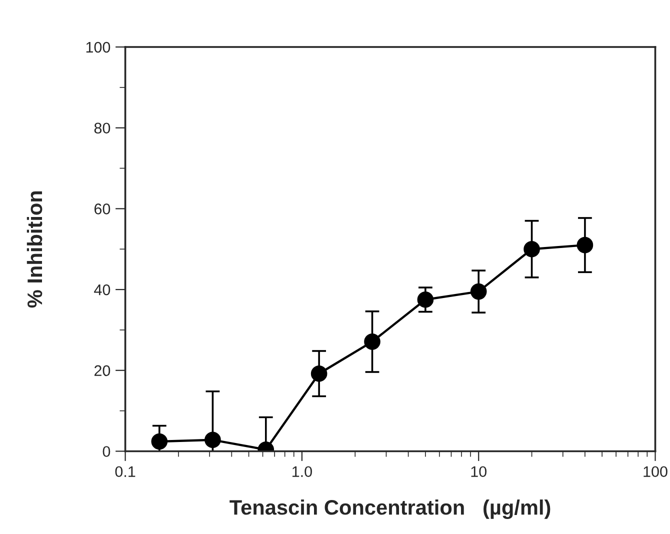 The height and width of the screenshot is (534, 670). What do you see at coordinates (479, 472) in the screenshot?
I see `x-tick-label: 10` at bounding box center [479, 472].